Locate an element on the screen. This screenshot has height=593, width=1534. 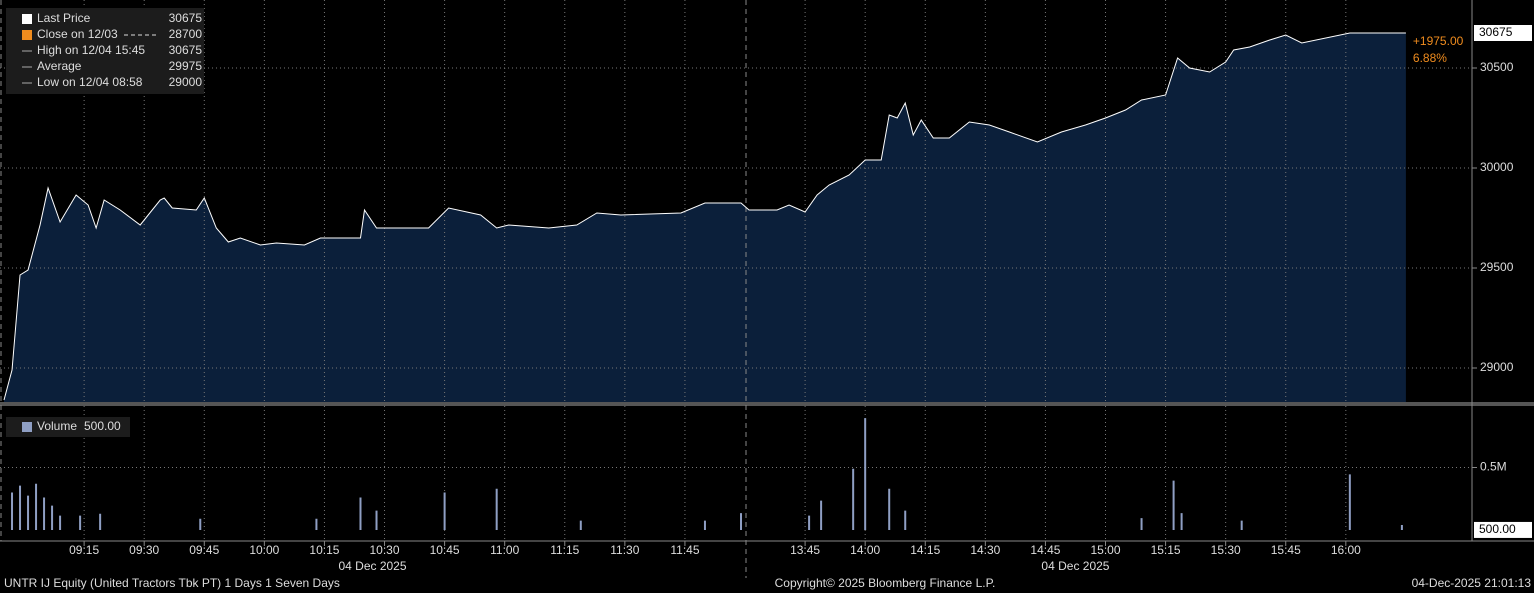
legend-name: Low on 12/04 08:58 is located at coordinates (90, 82).